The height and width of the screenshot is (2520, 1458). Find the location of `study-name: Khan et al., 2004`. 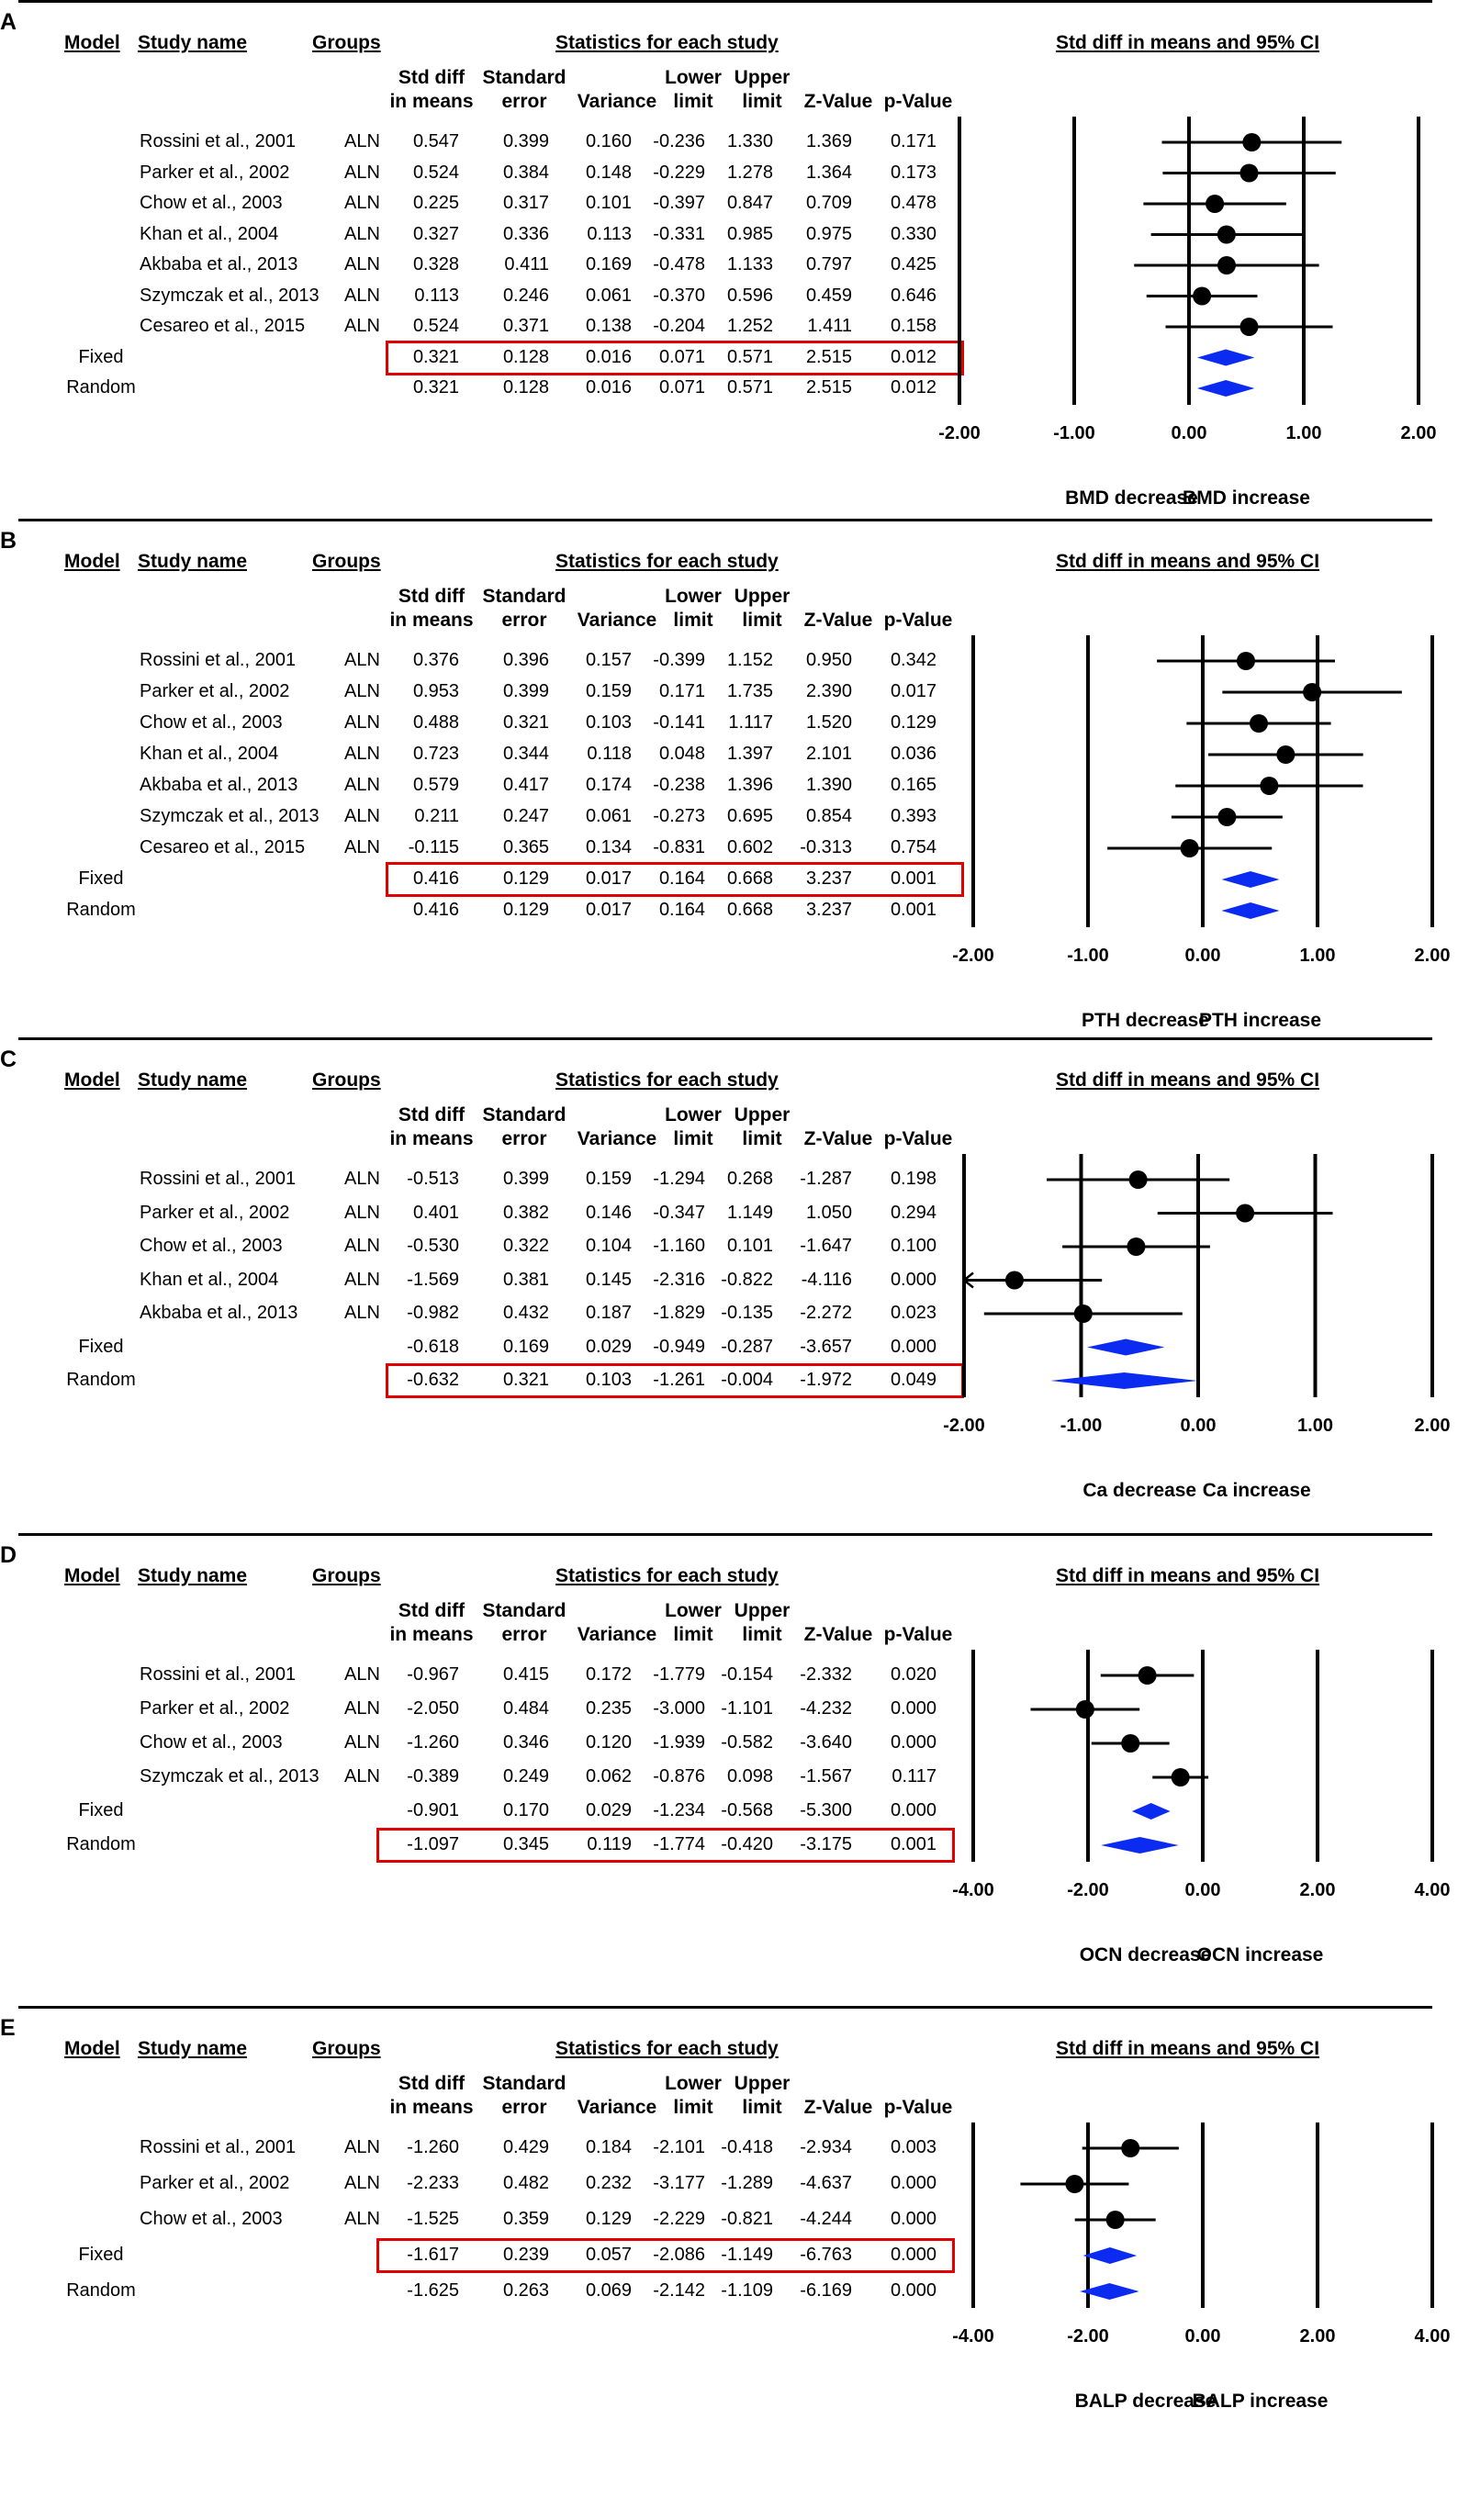

study-name: Khan et al., 2004 is located at coordinates (209, 754).